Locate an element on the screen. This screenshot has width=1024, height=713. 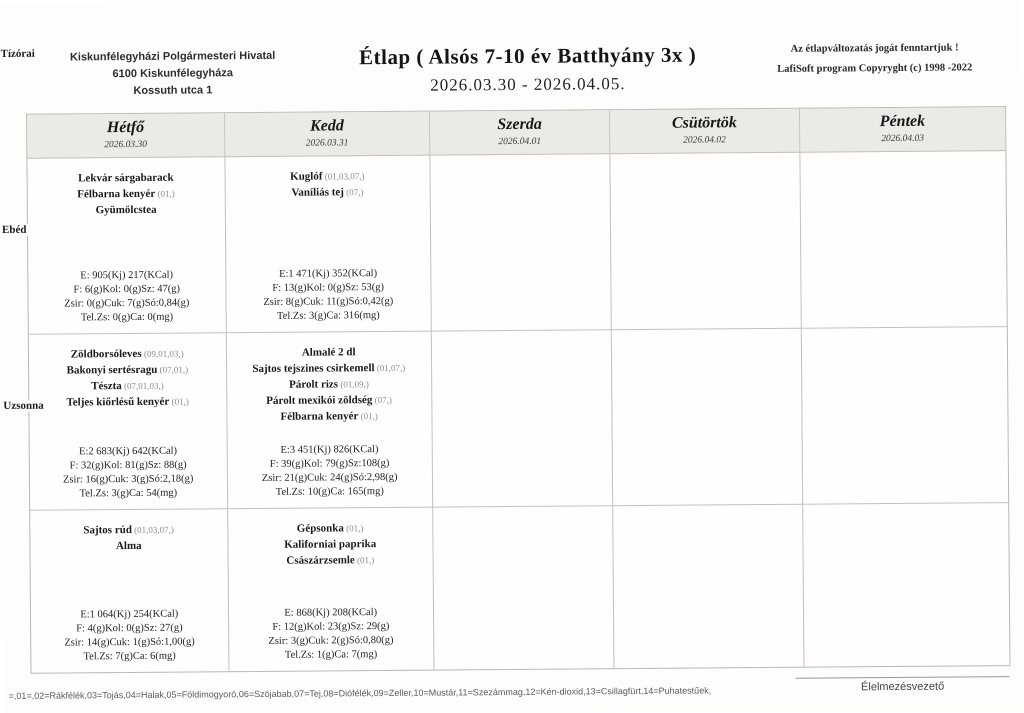
nutrition-line: Zsir: 8(g)Cuk: 11(g)Só:0,42(g) is located at coordinates (328, 301).